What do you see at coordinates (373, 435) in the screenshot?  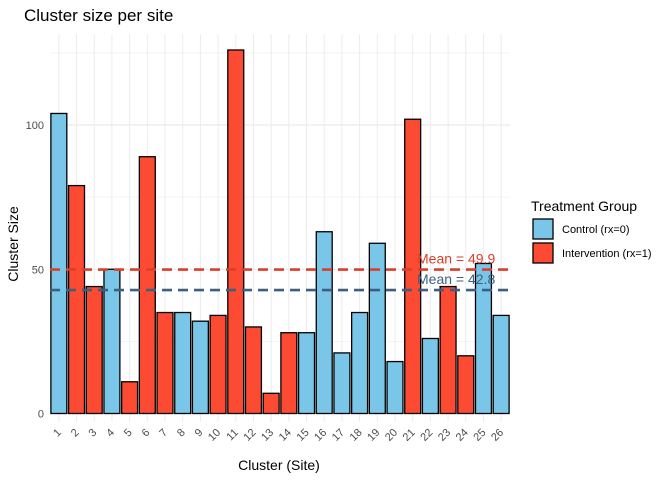 I see `x-tick-label: 19` at bounding box center [373, 435].